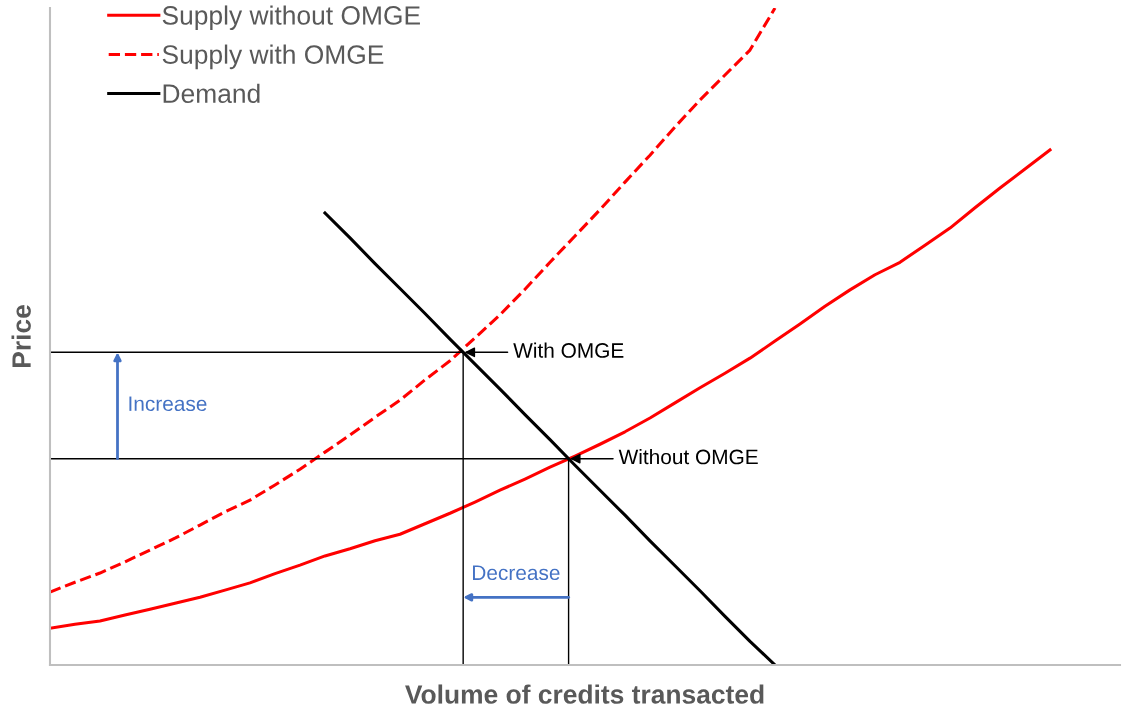  What do you see at coordinates (568, 350) in the screenshot?
I see `annotation: With OMGE` at bounding box center [568, 350].